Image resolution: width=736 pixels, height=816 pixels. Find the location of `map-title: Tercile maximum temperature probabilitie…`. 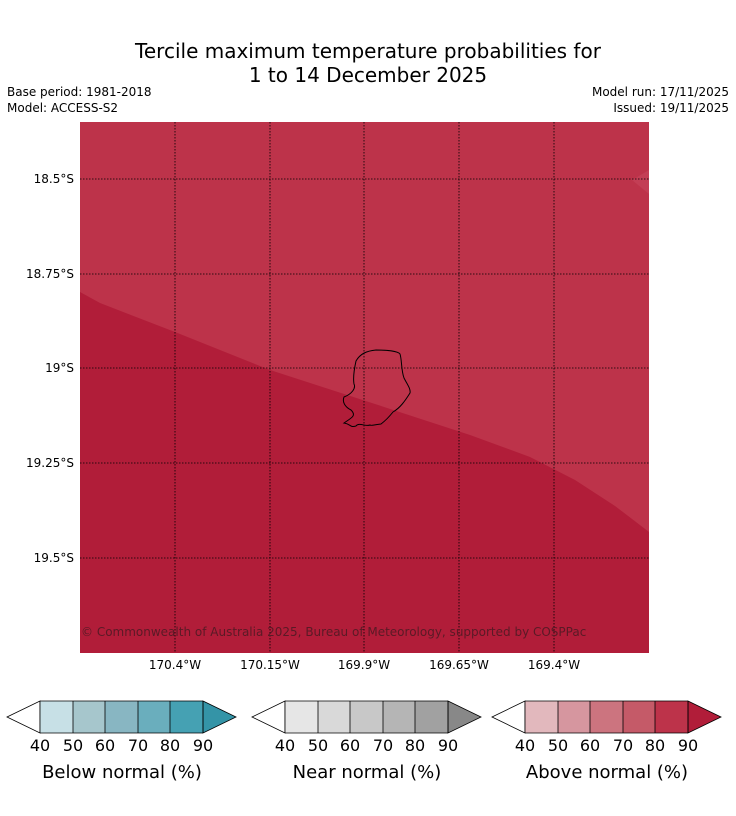

map-title: Tercile maximum temperature probabilitie… is located at coordinates (368, 63).